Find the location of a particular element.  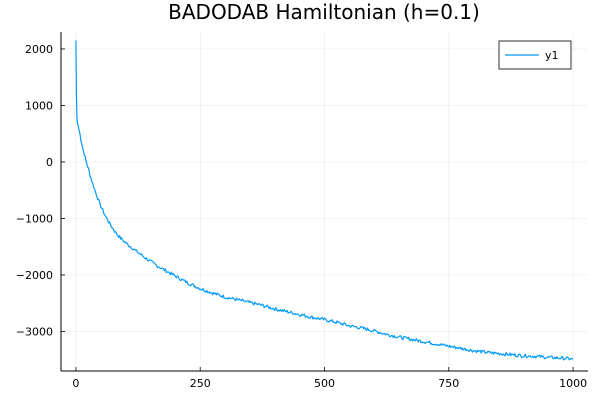

y-tick-label: 2000 is located at coordinates (39, 49).